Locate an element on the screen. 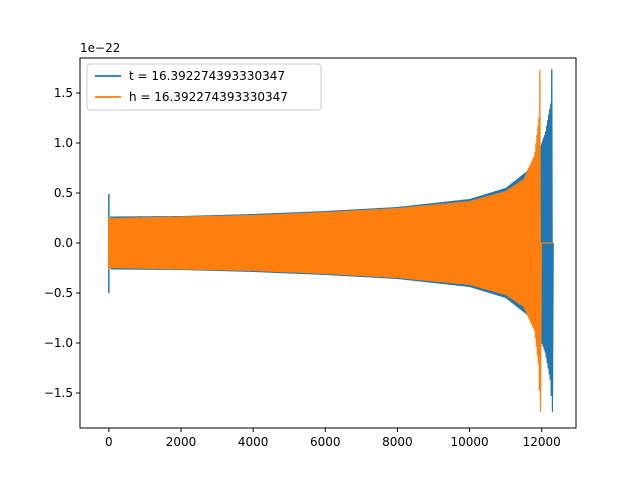  y-tick-label: 0.0 is located at coordinates (63, 243).